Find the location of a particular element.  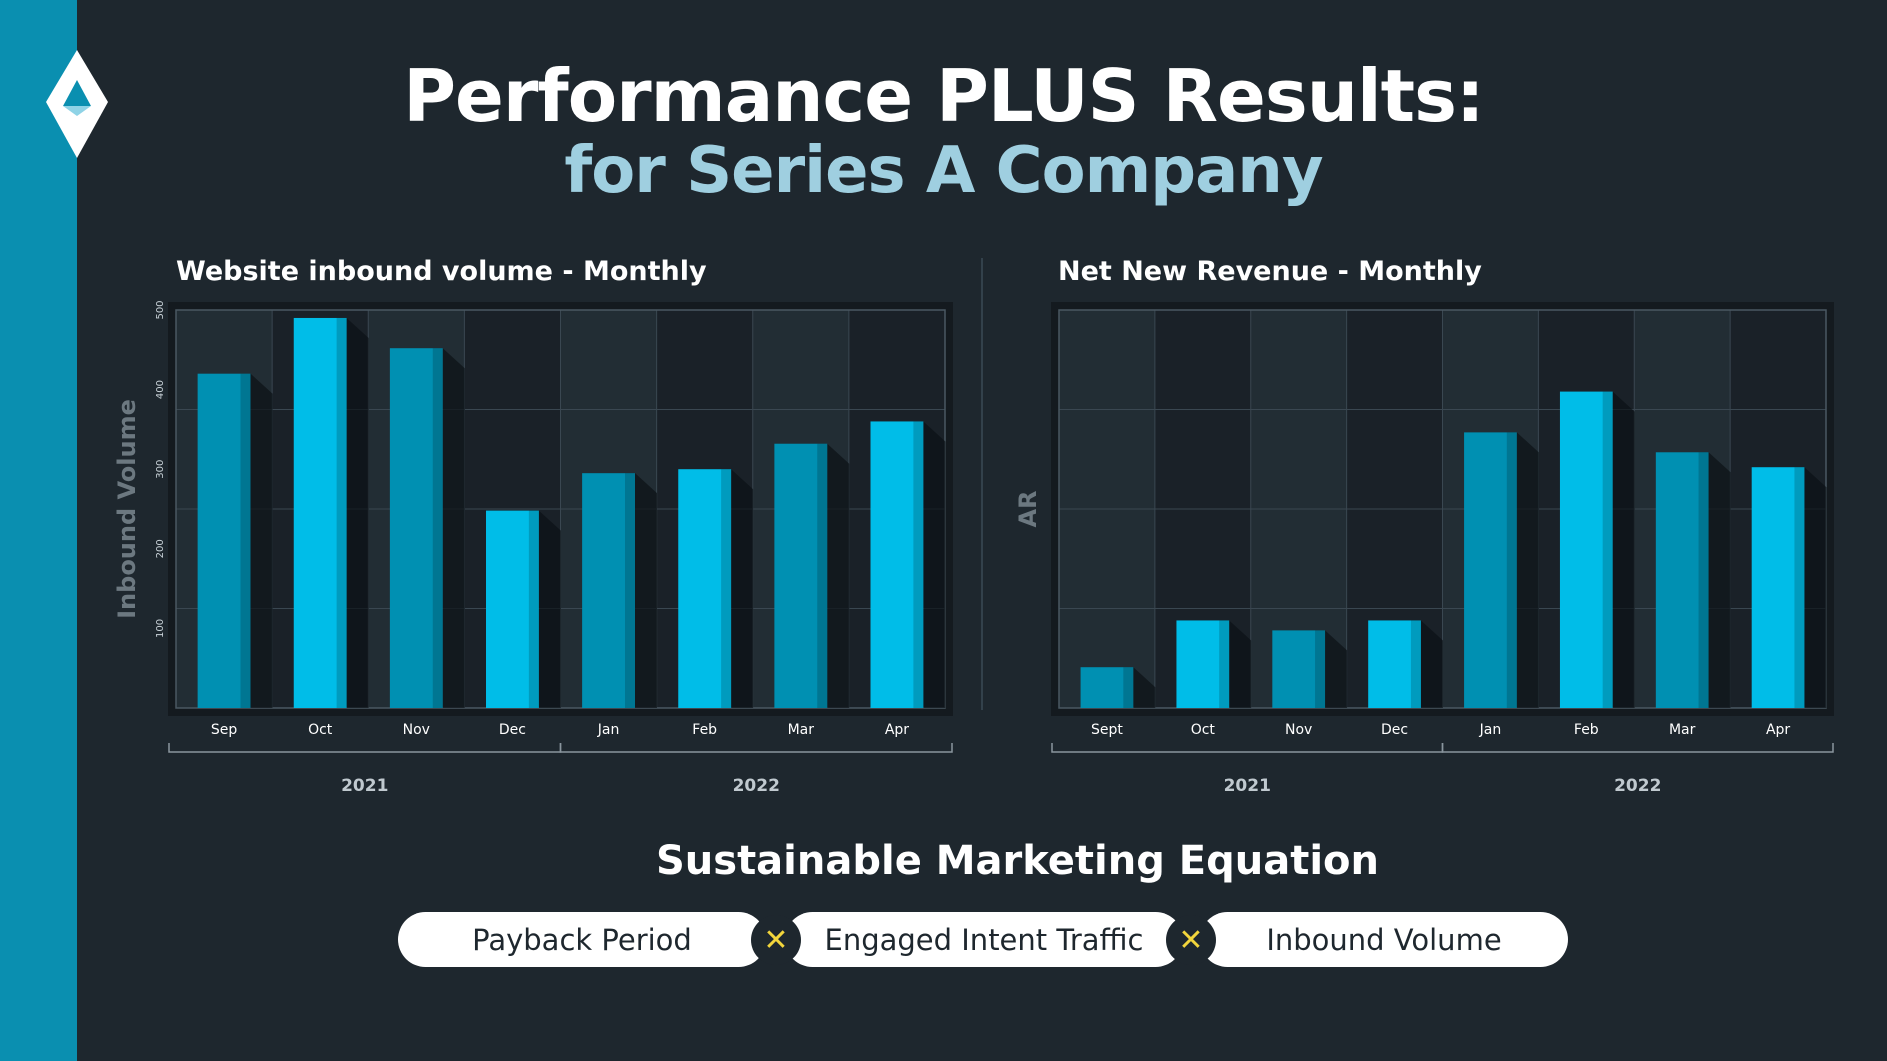

x-tick-label: Sep is located at coordinates (224, 730).